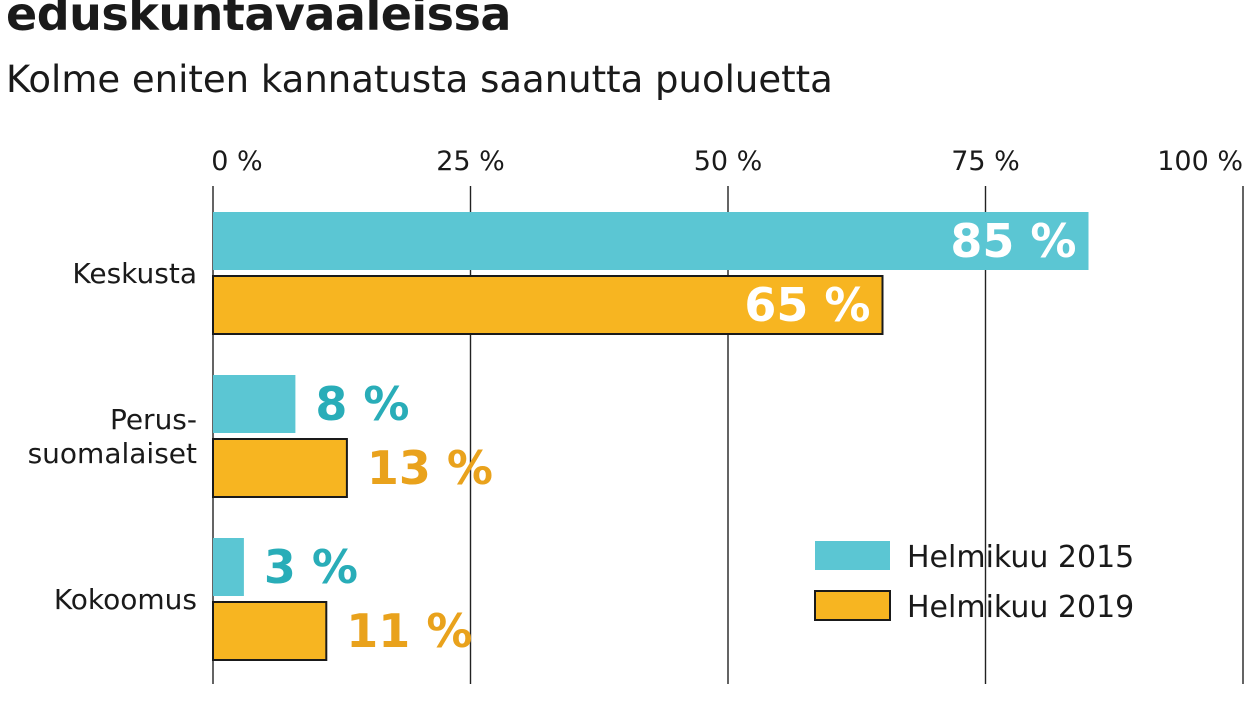 Image resolution: width=1248 pixels, height=702 pixels. I want to click on x-axis-ticks: 0 % 25 % 50 % 75 % 100 %, so click(727, 161).